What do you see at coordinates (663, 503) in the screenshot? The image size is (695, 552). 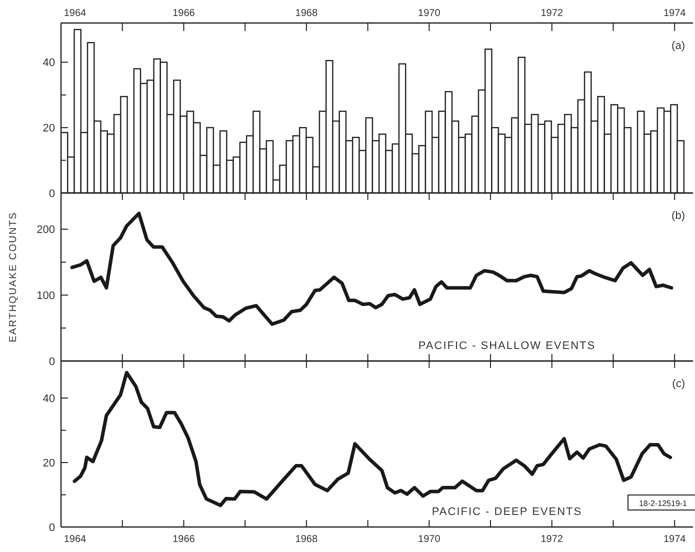 I see `annotation: 18-2-12519-1` at bounding box center [663, 503].